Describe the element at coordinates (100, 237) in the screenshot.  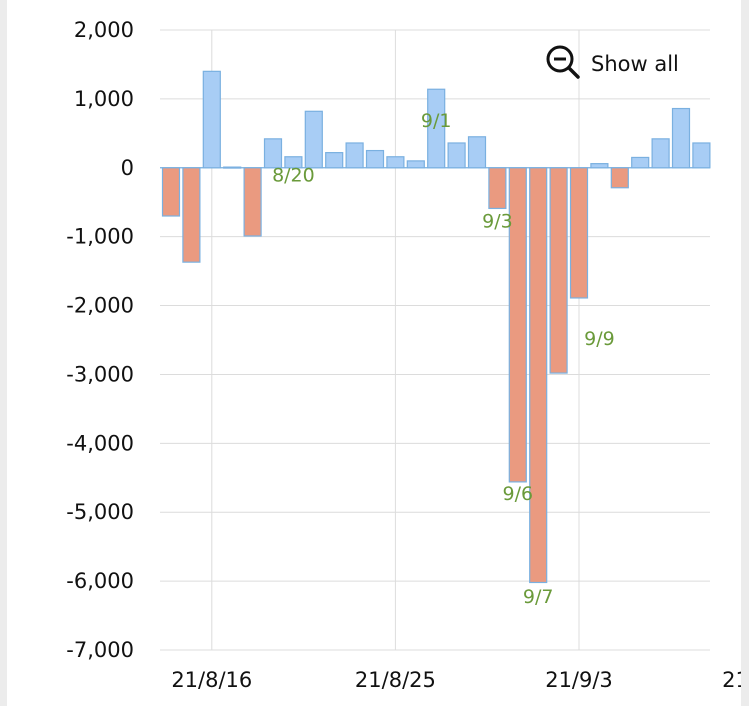
I see `y-tick-label: -1,000` at that location.